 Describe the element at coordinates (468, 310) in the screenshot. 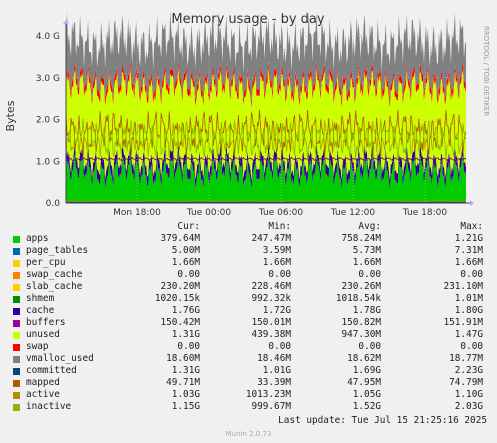

I see `max-value: 1.80G` at that location.